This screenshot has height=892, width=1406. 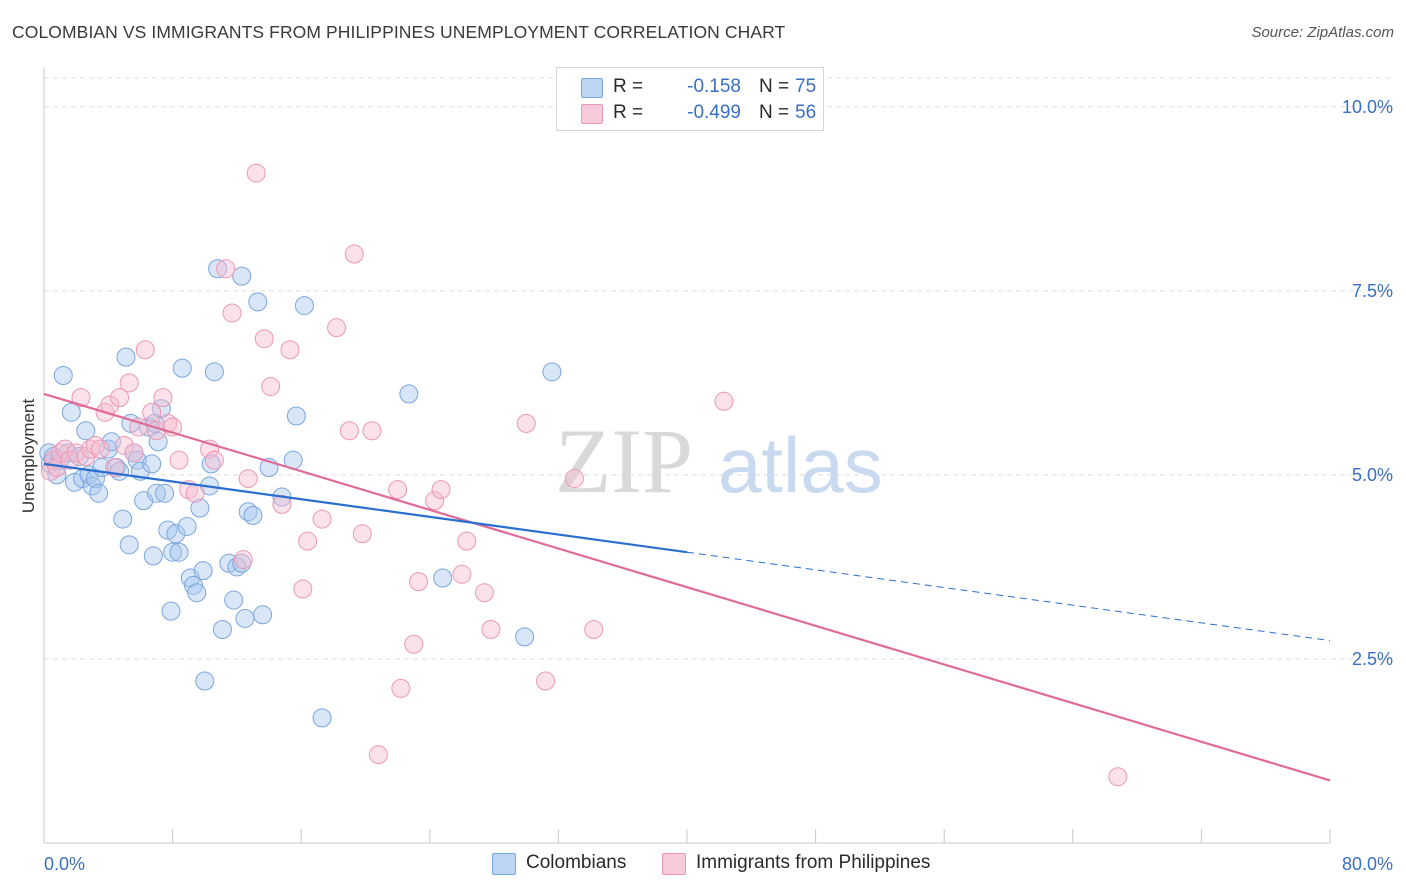 I want to click on source-label: Source: ZipAtlas.com, so click(x=1322, y=32).